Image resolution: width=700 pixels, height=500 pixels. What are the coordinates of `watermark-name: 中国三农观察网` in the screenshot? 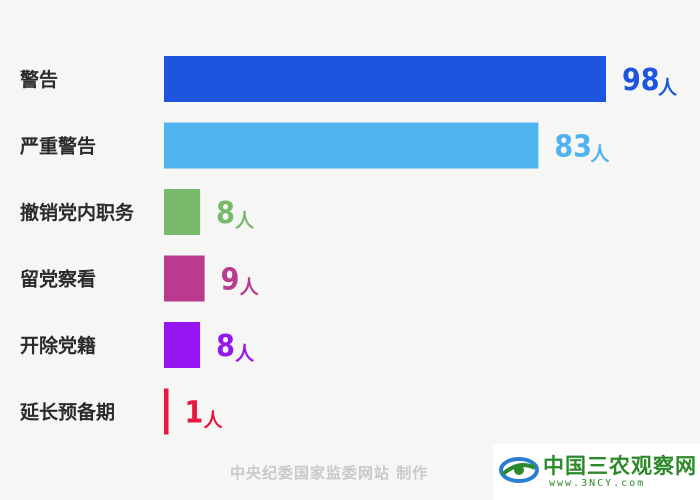 It's located at (620, 466).